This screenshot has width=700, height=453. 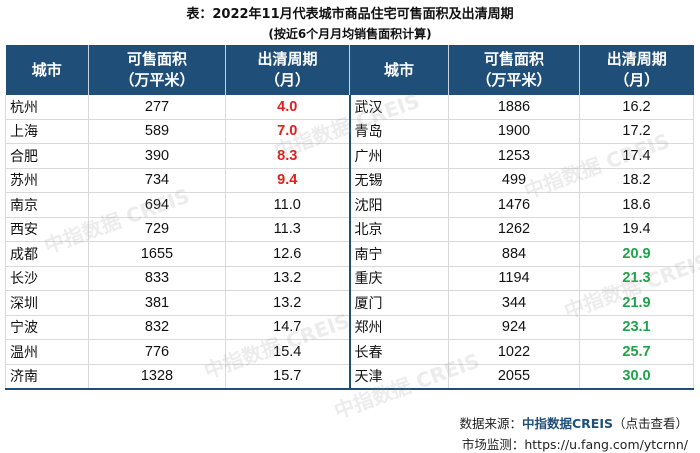 What do you see at coordinates (399, 70) in the screenshot?
I see `header-city-right: 城市` at bounding box center [399, 70].